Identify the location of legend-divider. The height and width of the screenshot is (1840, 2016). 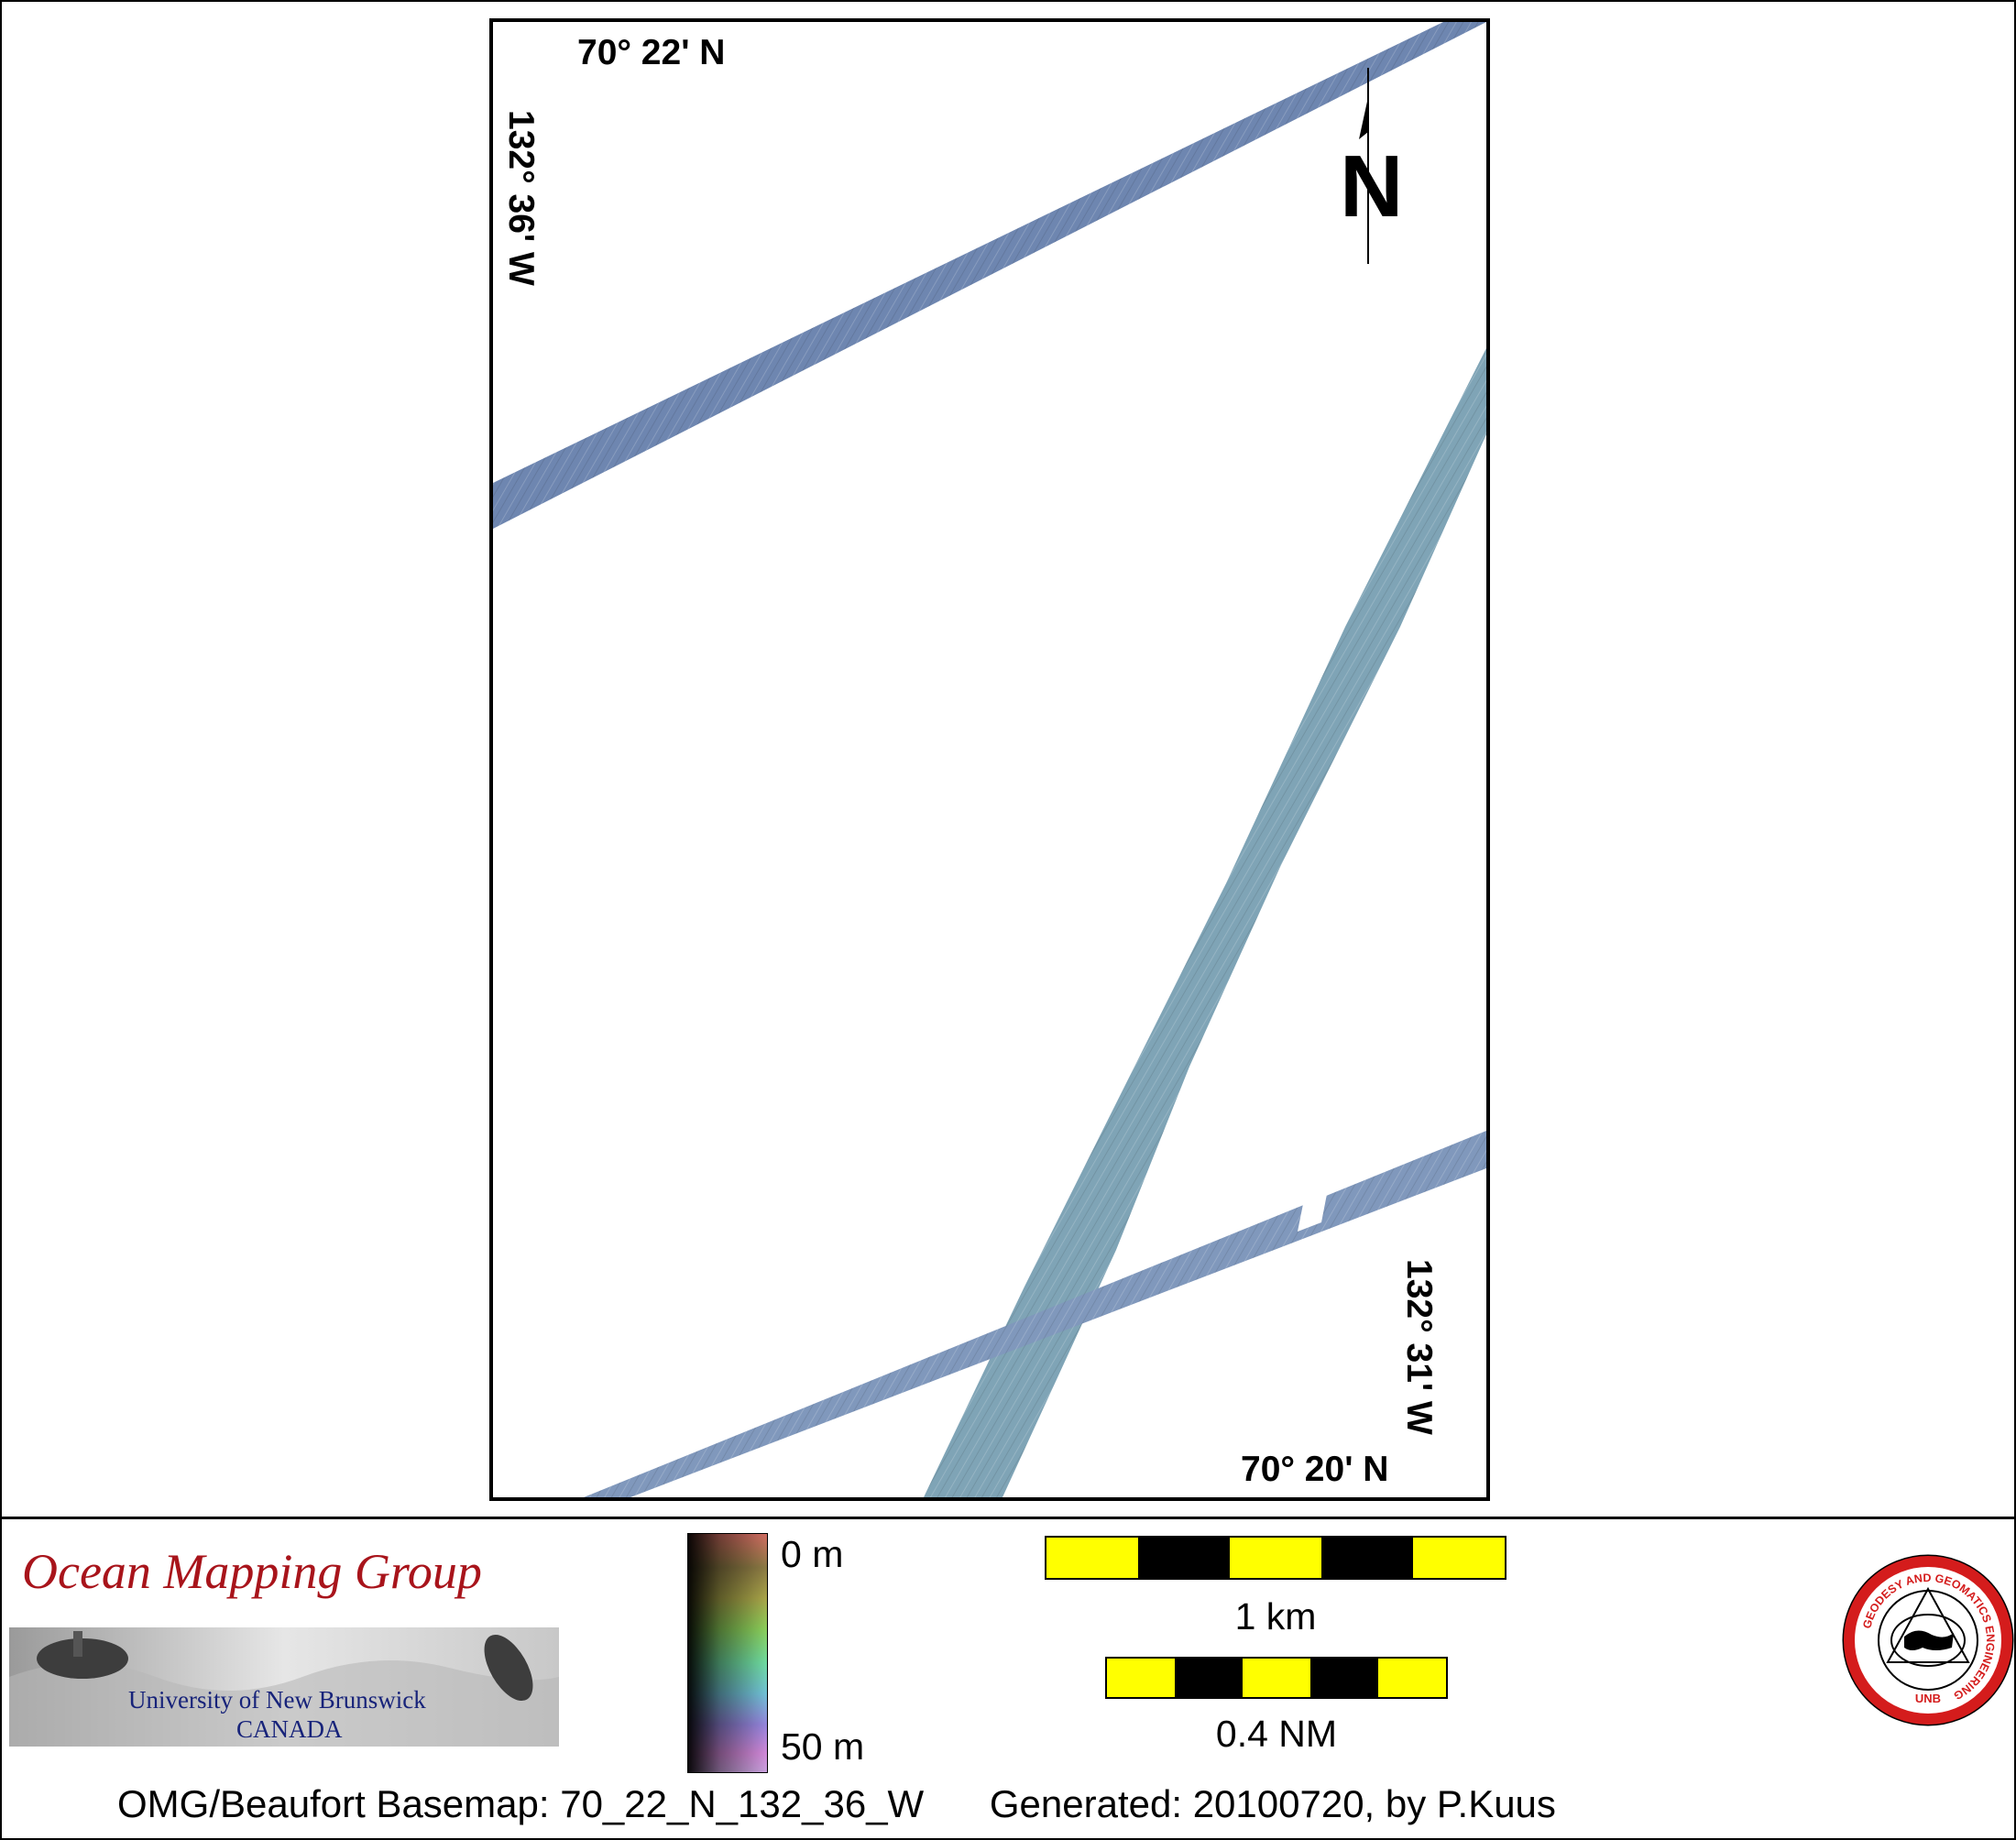
(1008, 1518).